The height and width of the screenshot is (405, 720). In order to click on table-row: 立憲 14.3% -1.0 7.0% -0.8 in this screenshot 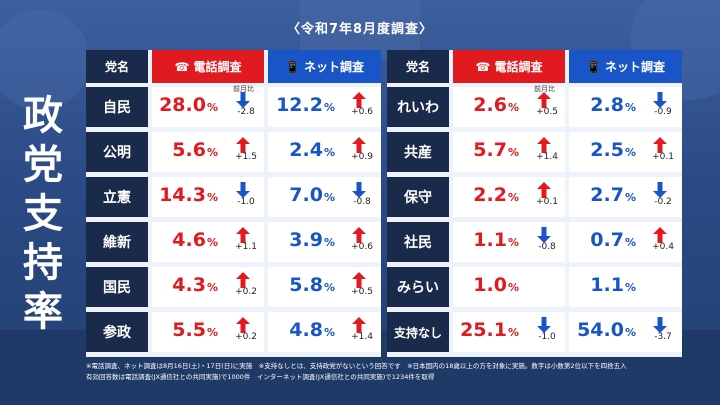, I will do `click(233, 197)`.